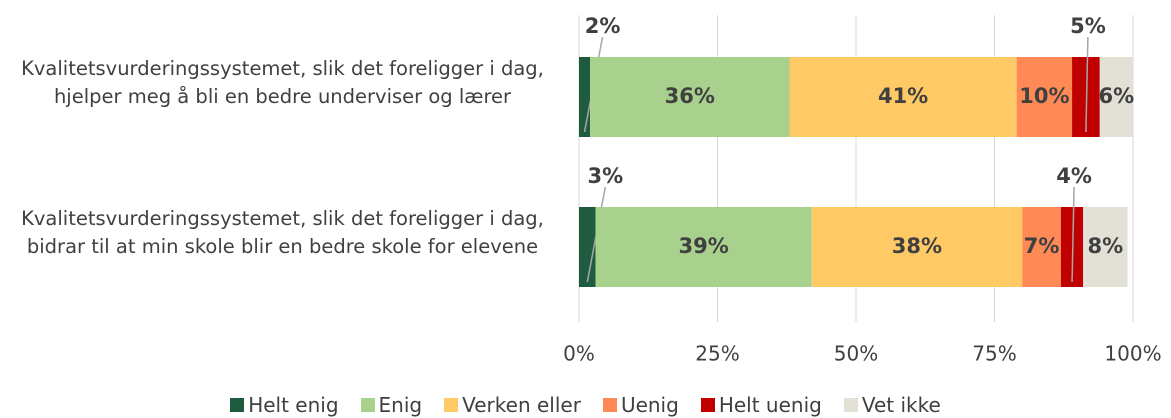 The image size is (1171, 418). I want to click on legend-item: Helt uenig, so click(761, 405).